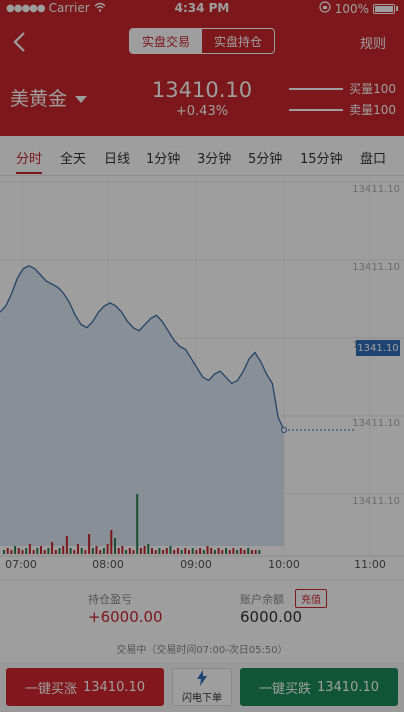 The width and height of the screenshot is (404, 712). I want to click on trade-segment-control: 实盘交易 实盘持仓, so click(202, 41).